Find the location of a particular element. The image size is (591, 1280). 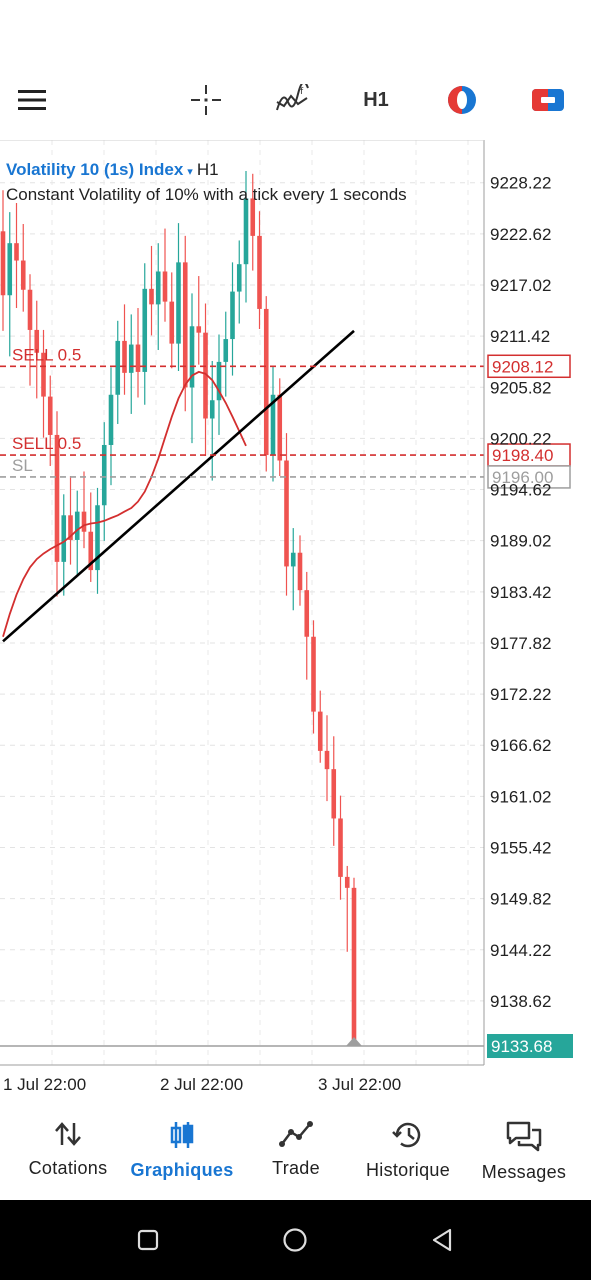

x-tick-label: 2 Jul 22:00 is located at coordinates (201, 1084).